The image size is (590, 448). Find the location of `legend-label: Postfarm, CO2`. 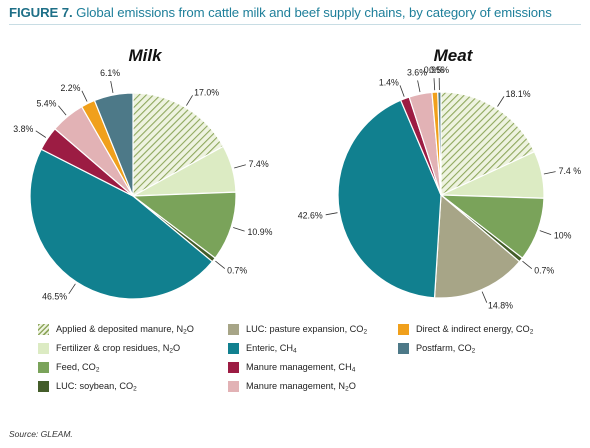

legend-label: Postfarm, CO2 is located at coordinates (446, 349).